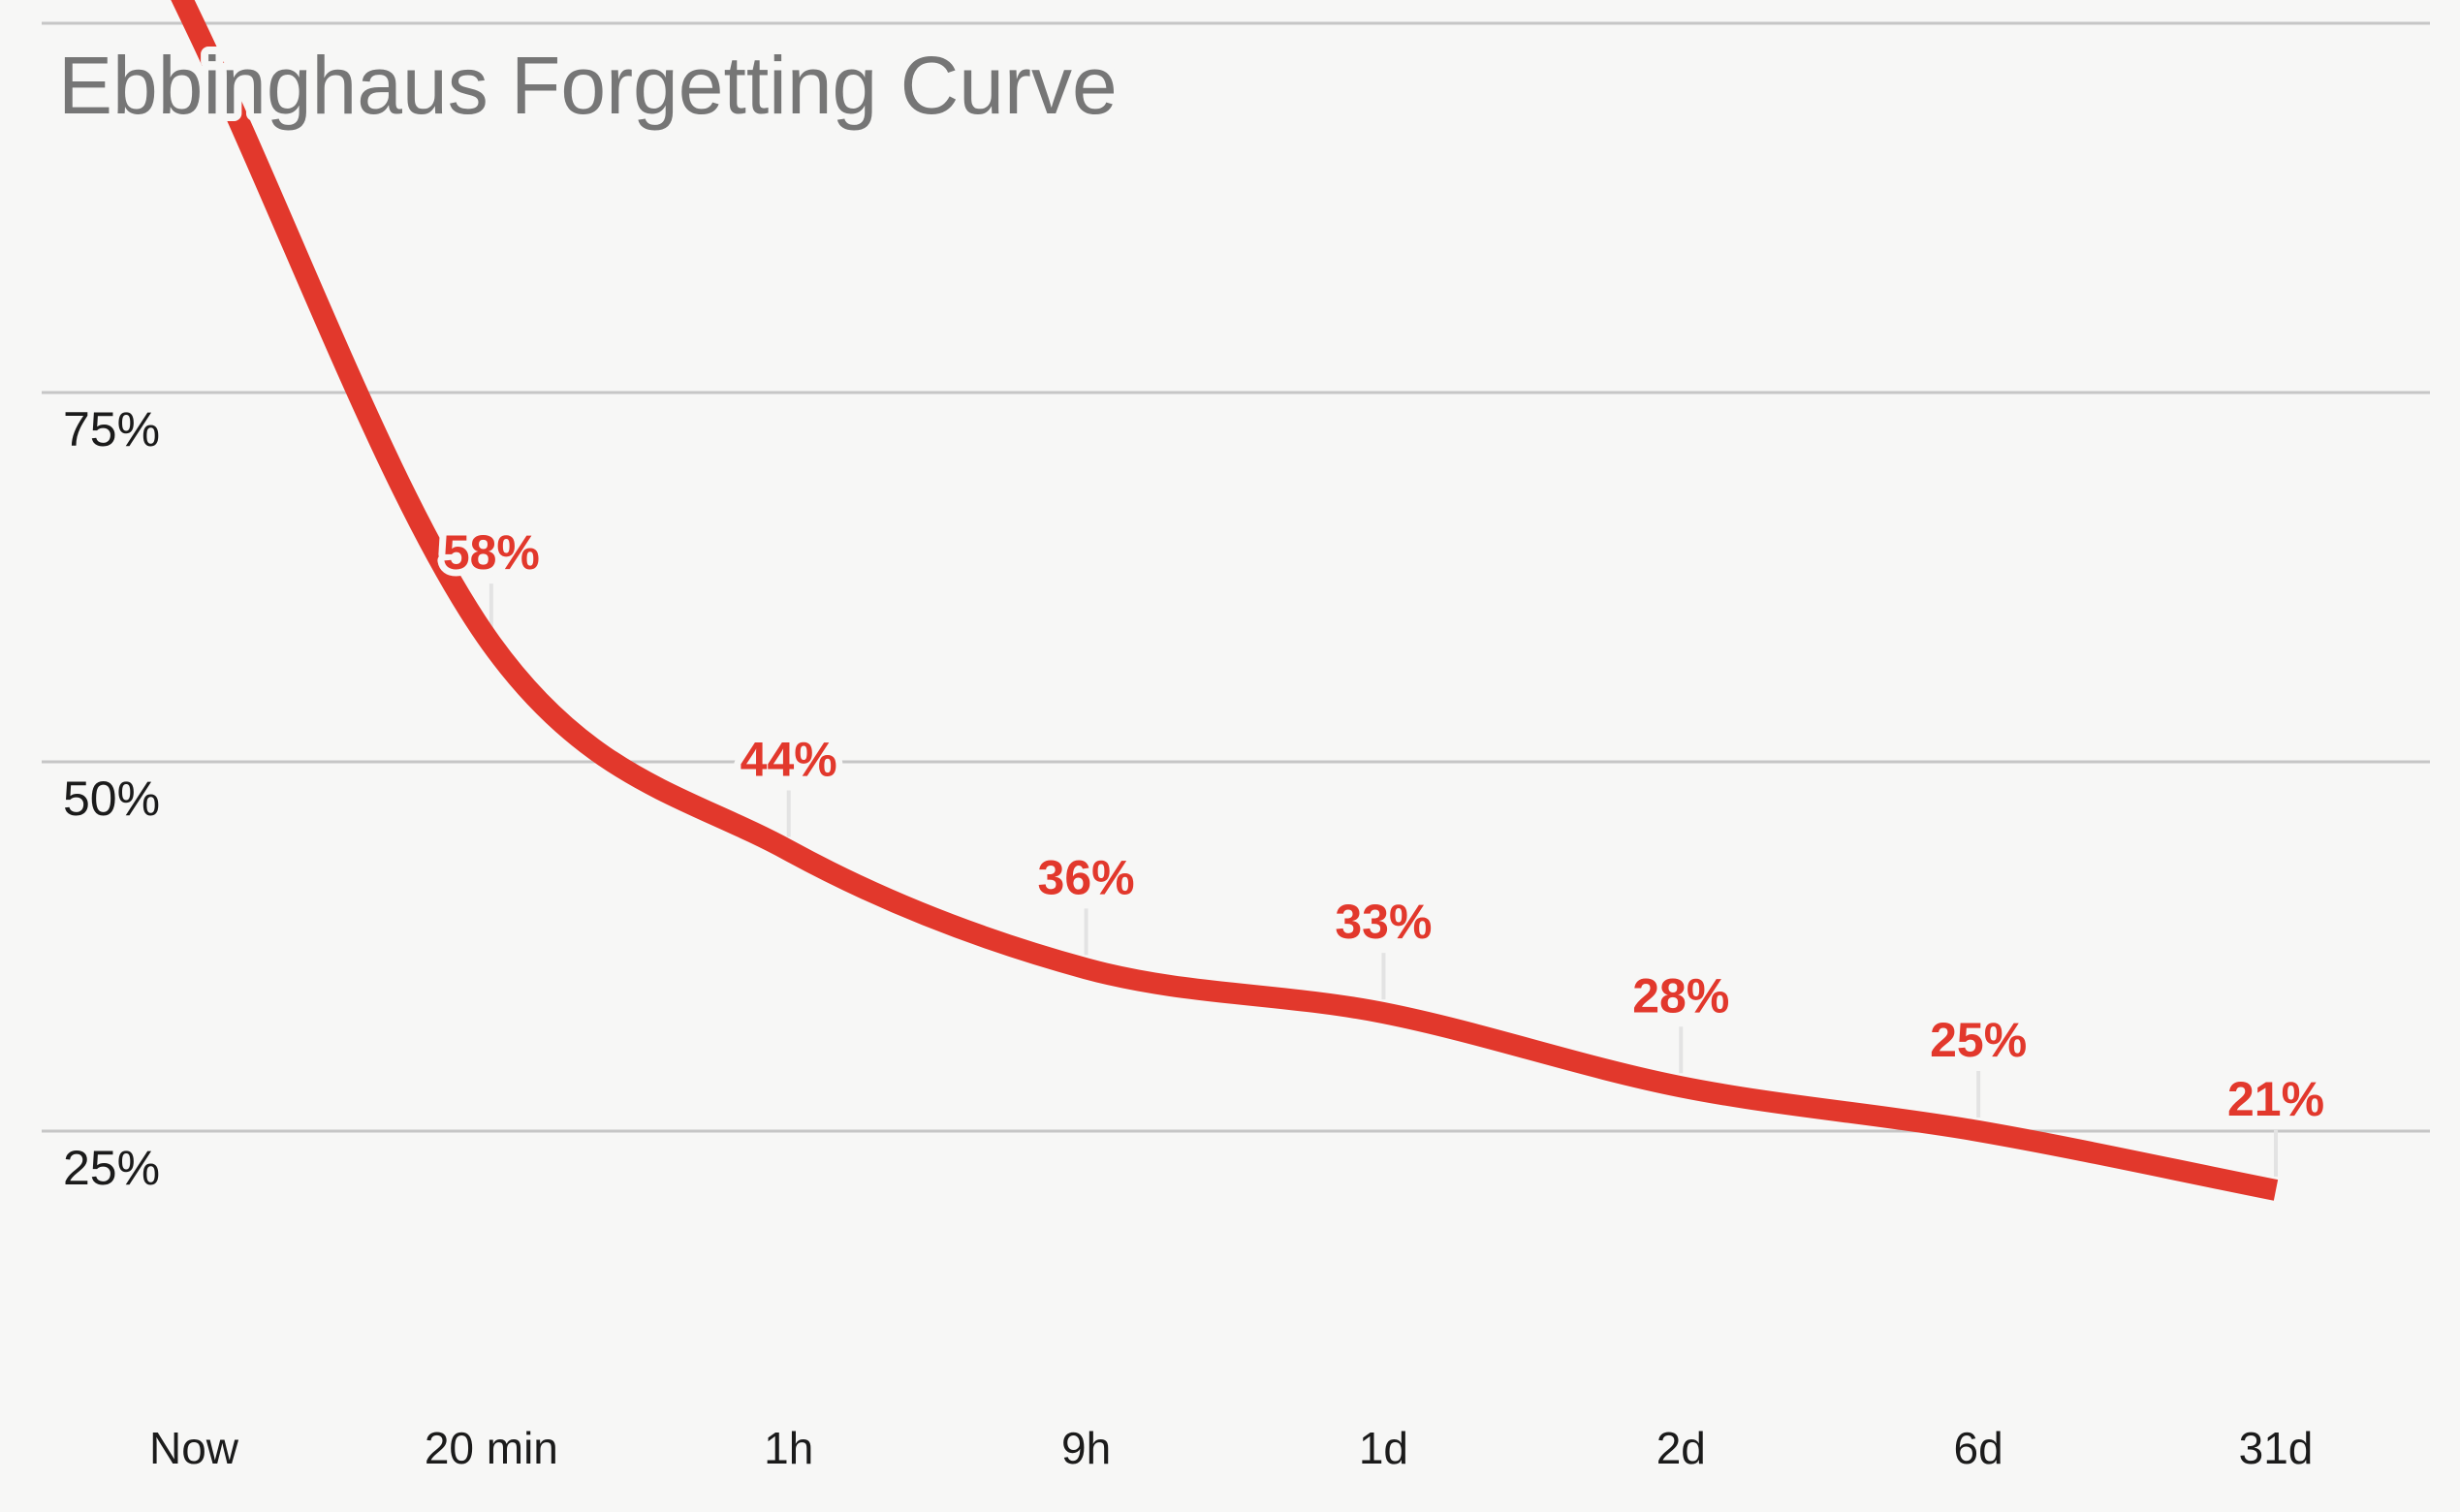  What do you see at coordinates (491, 553) in the screenshot?
I see `point-value-label: 58%` at bounding box center [491, 553].